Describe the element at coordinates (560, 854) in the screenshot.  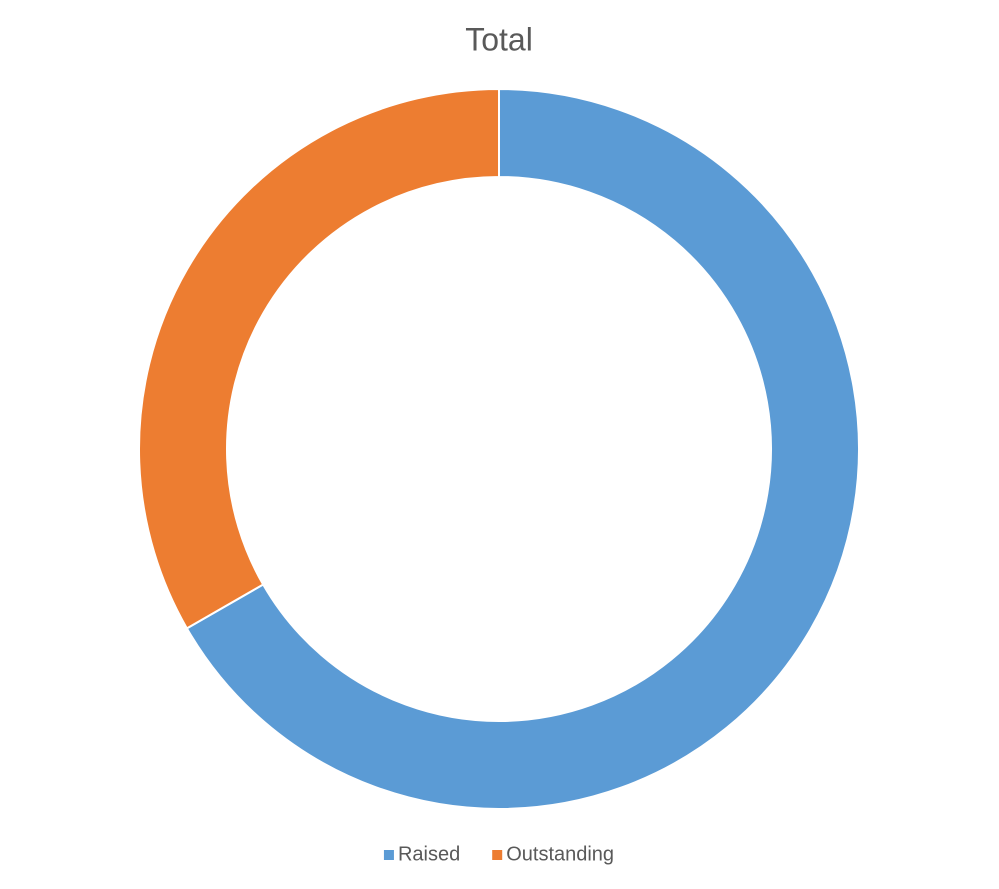
I see `legend-label: Outstanding` at that location.